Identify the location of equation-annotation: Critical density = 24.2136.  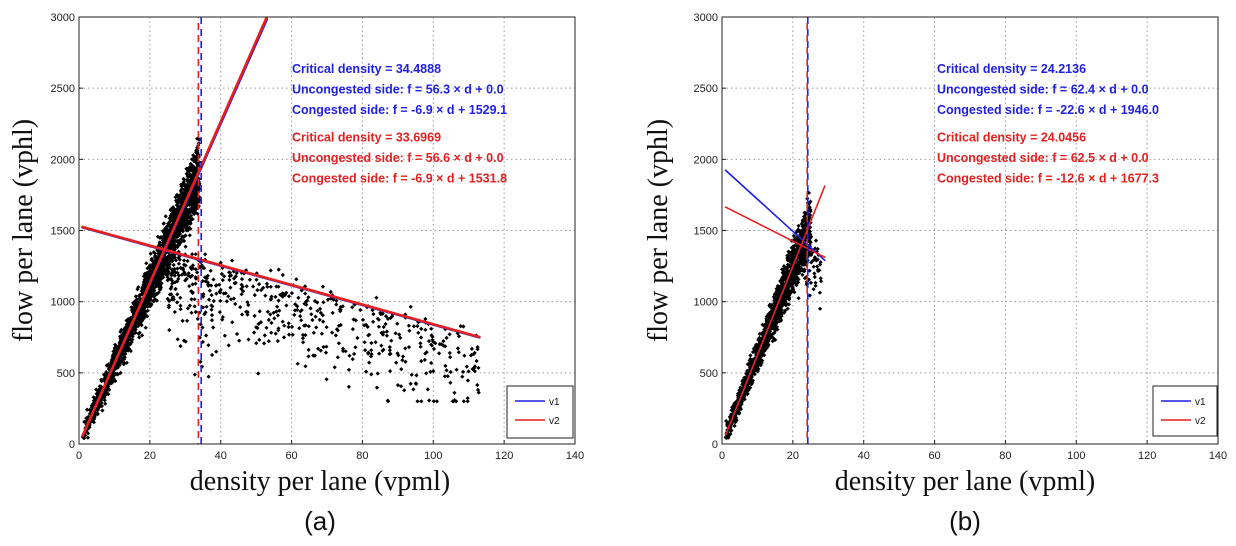
(1011, 69).